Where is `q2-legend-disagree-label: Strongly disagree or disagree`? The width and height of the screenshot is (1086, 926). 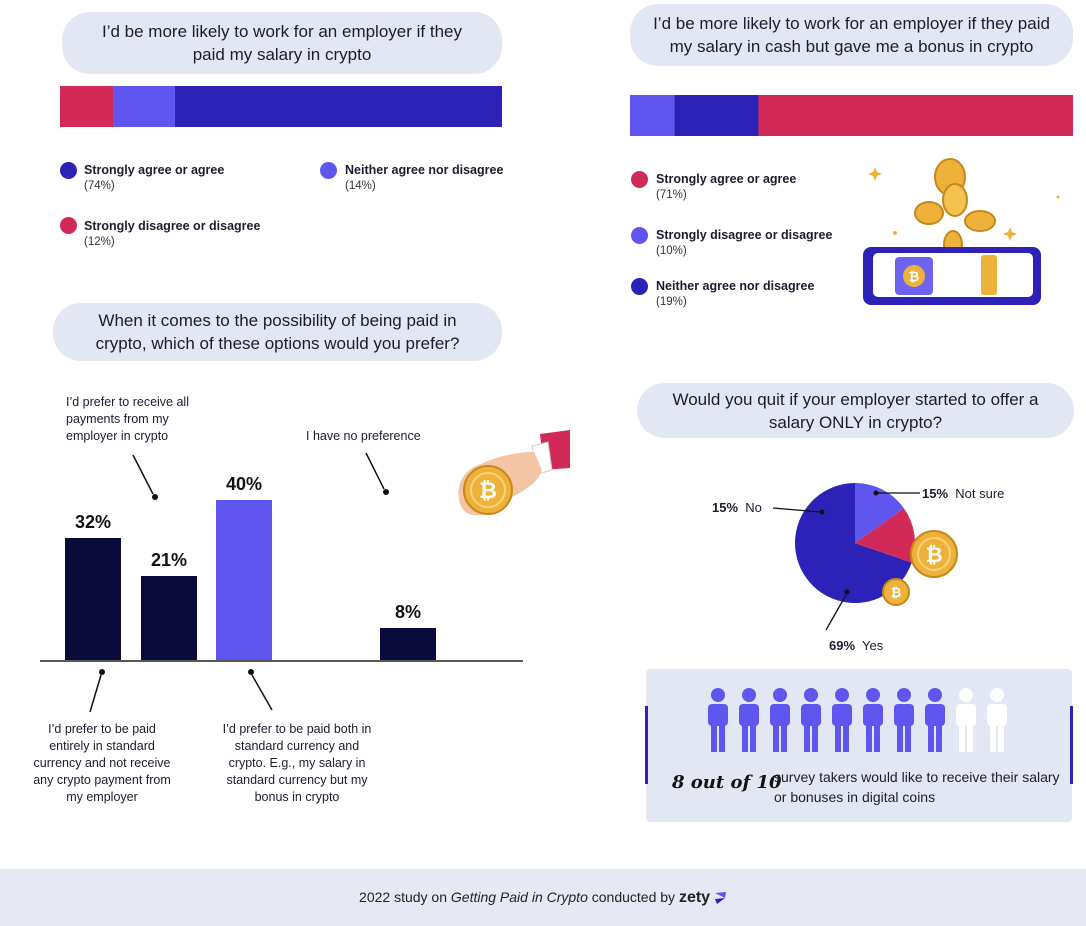 q2-legend-disagree-label: Strongly disagree or disagree is located at coordinates (744, 235).